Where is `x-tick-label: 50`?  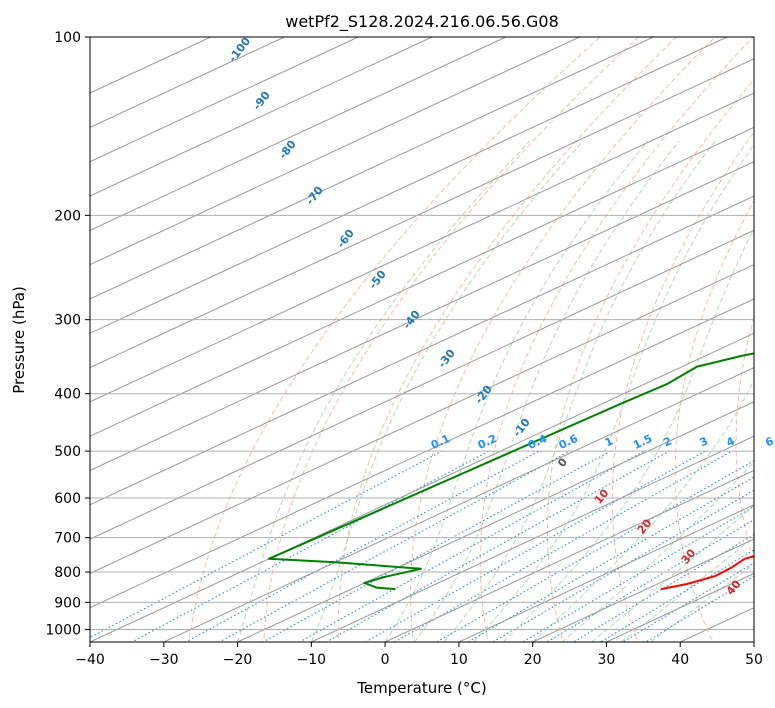 x-tick-label: 50 is located at coordinates (754, 660).